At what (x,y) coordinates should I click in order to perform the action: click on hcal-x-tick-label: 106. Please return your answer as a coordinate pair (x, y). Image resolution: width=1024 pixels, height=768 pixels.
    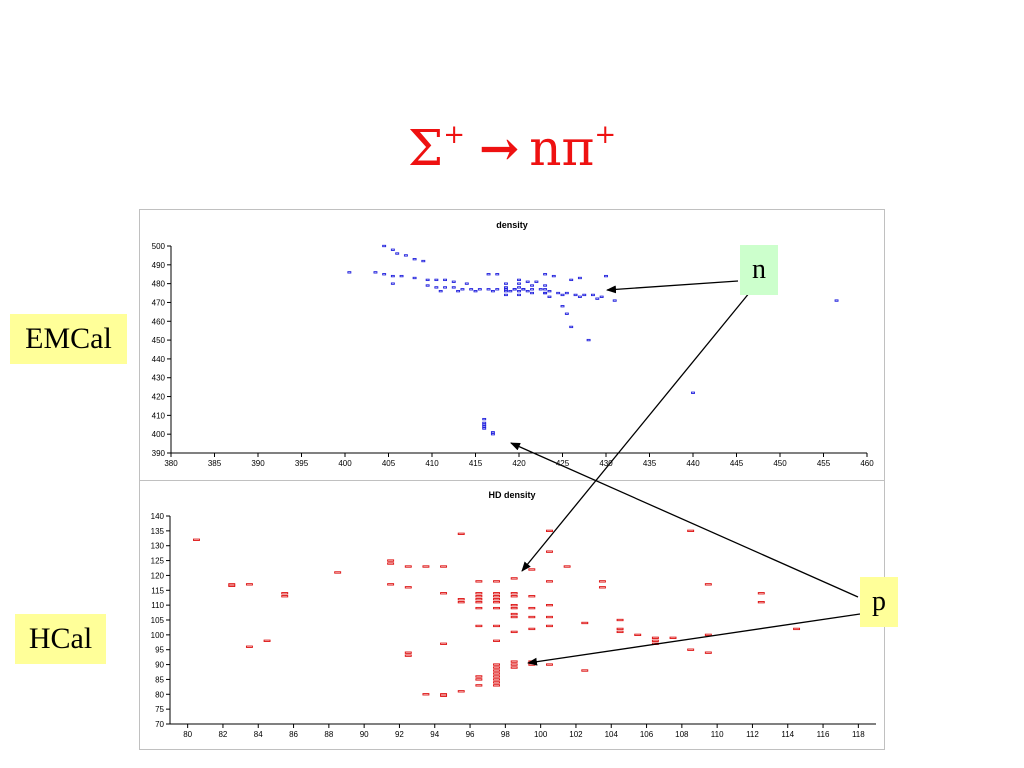
    Looking at the image, I should click on (647, 734).